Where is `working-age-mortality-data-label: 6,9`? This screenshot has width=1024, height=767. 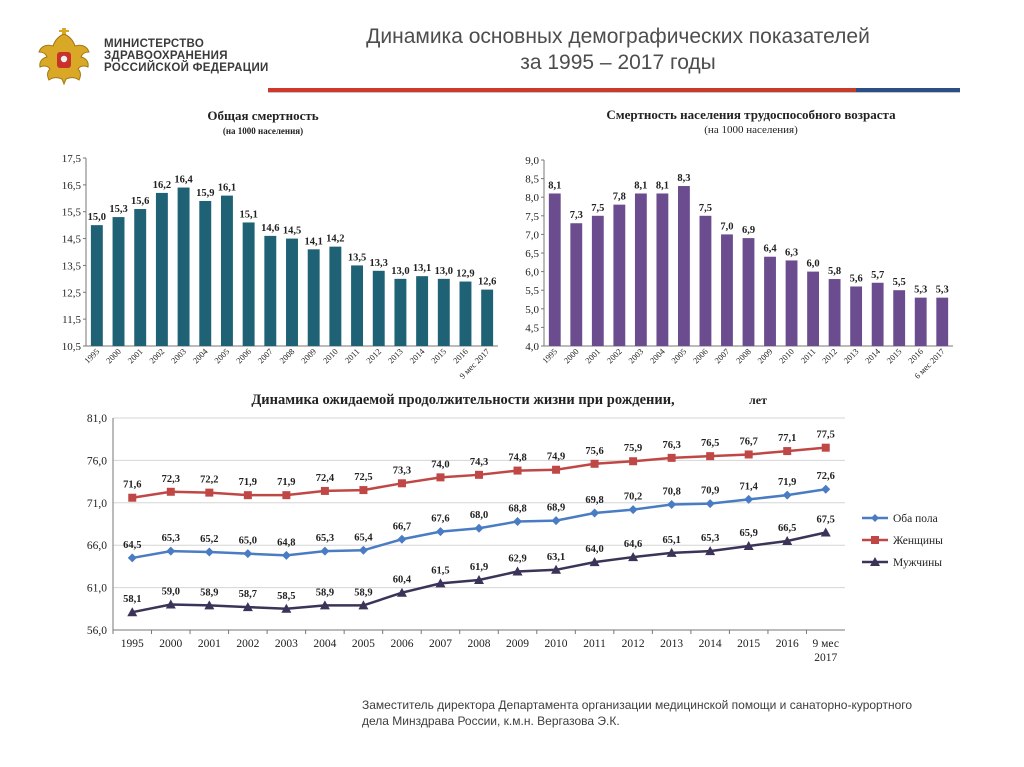
working-age-mortality-data-label: 6,9 is located at coordinates (748, 230).